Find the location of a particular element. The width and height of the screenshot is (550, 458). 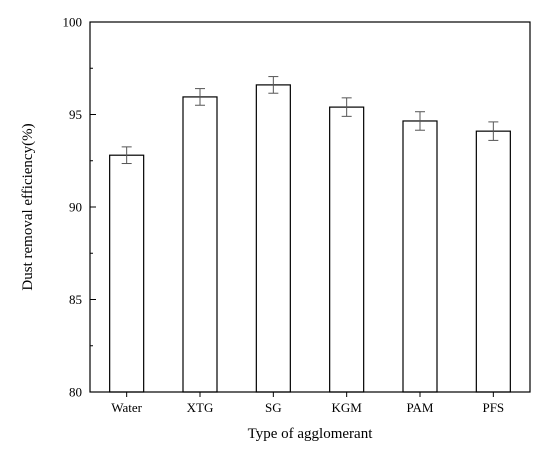

bar-pam is located at coordinates (420, 256).